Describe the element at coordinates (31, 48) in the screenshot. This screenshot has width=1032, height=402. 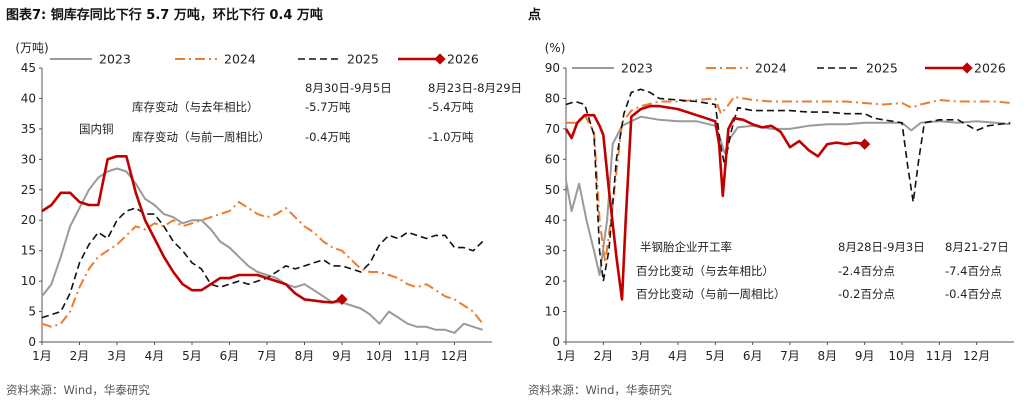
I see `y-axis-unit-label: (万吨)` at that location.